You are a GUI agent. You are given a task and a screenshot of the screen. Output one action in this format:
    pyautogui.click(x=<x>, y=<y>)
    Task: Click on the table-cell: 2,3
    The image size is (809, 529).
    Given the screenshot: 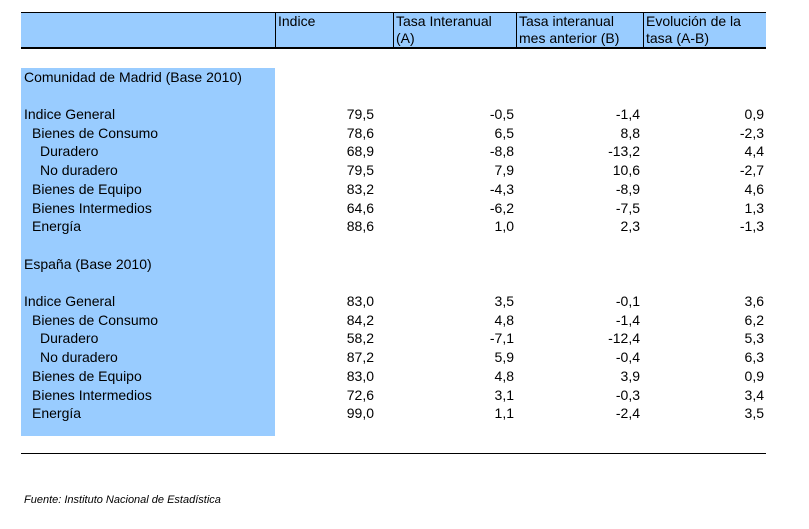 What is the action you would take?
    pyautogui.click(x=630, y=226)
    